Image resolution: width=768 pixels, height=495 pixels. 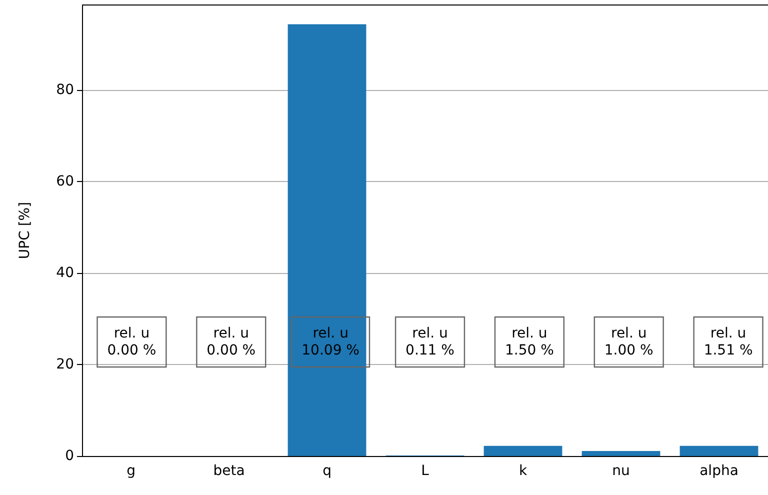 I want to click on x-tick-label: beta, so click(x=229, y=471).